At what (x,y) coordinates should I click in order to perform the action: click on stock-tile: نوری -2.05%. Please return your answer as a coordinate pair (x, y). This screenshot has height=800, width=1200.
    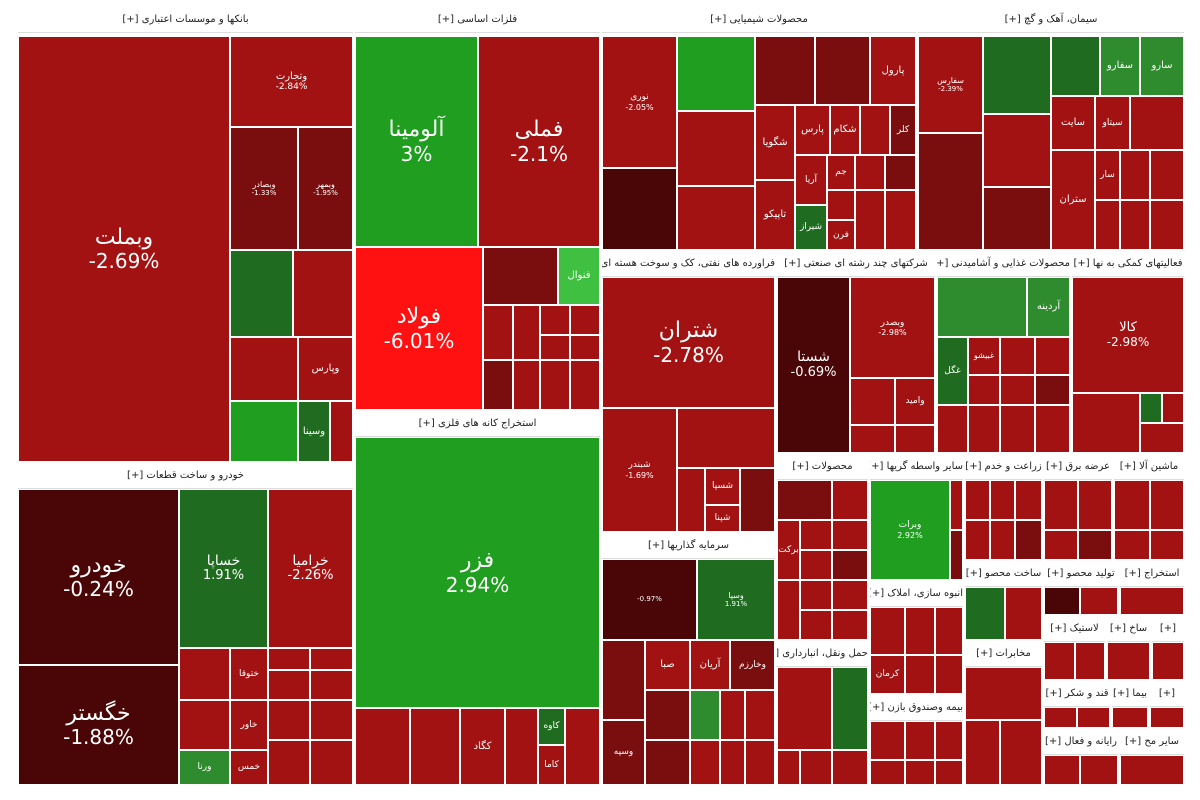
    Looking at the image, I should click on (639, 102).